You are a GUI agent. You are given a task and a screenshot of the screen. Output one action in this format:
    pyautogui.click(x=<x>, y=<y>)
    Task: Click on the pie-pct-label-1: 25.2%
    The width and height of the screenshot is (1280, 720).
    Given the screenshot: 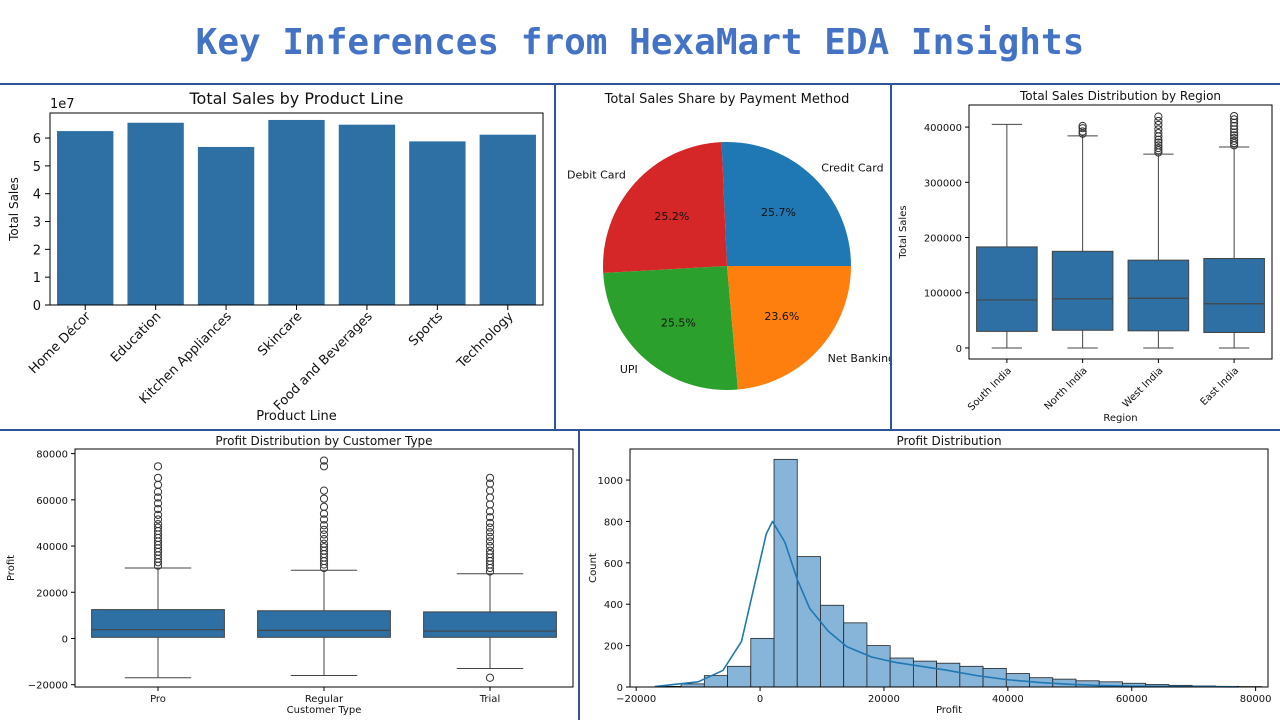 What is the action you would take?
    pyautogui.click(x=671, y=216)
    